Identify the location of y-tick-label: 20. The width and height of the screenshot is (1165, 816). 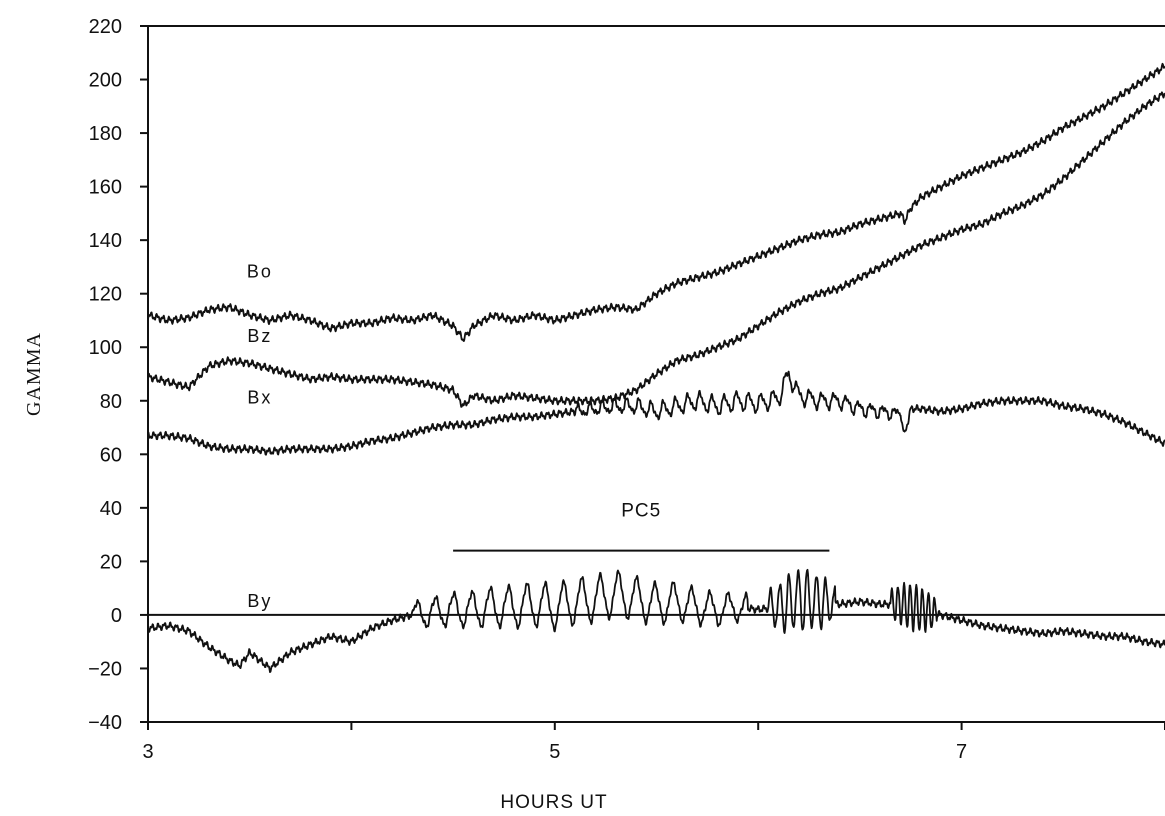
(111, 562).